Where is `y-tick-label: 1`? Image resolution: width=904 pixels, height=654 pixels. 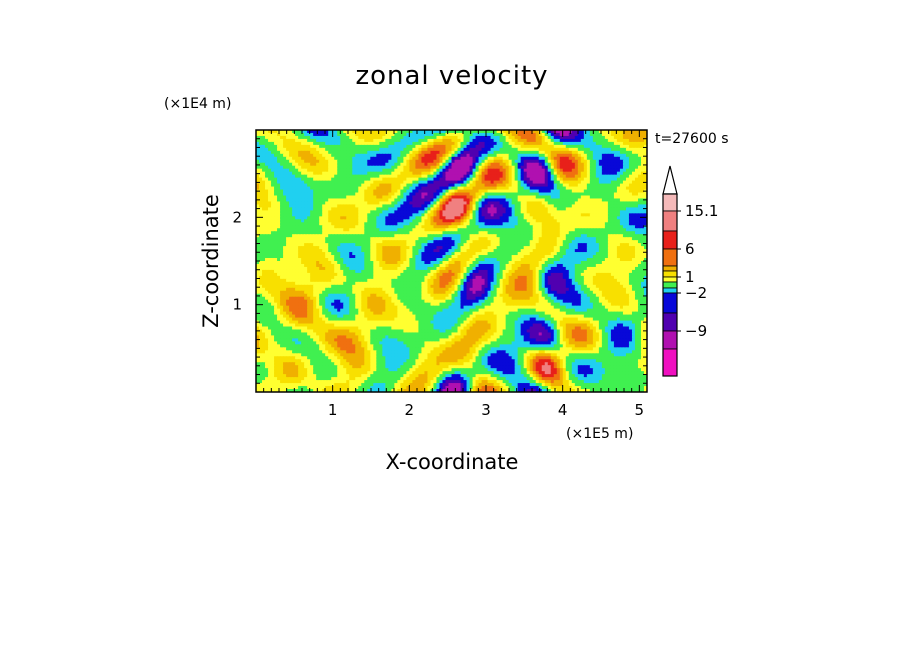 y-tick-label: 1 is located at coordinates (237, 305).